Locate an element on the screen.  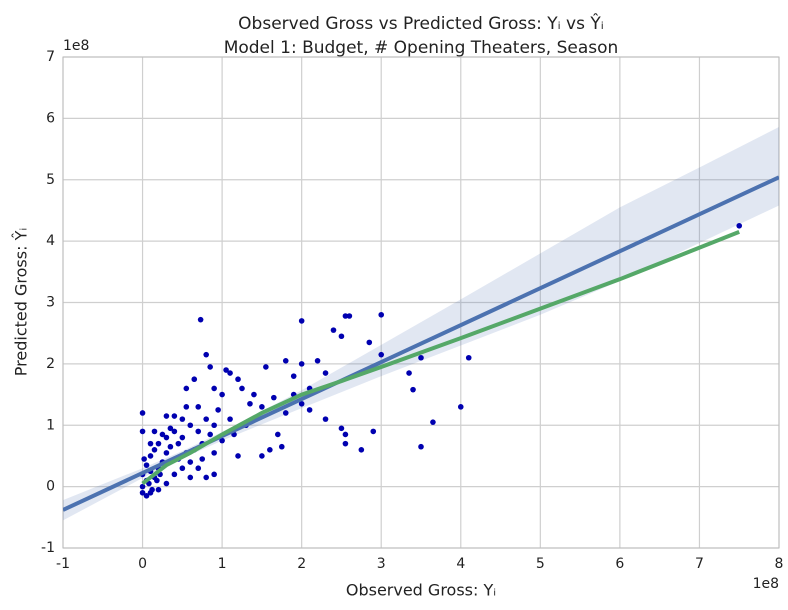
x-tick-label: 4 is located at coordinates (460, 564).